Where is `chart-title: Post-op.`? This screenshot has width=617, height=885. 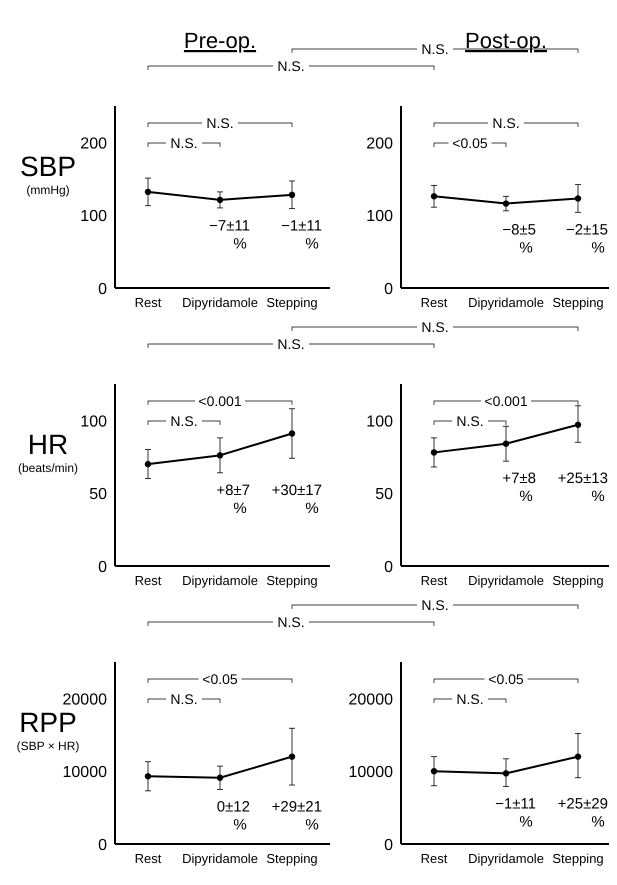
chart-title: Post-op. is located at coordinates (506, 40).